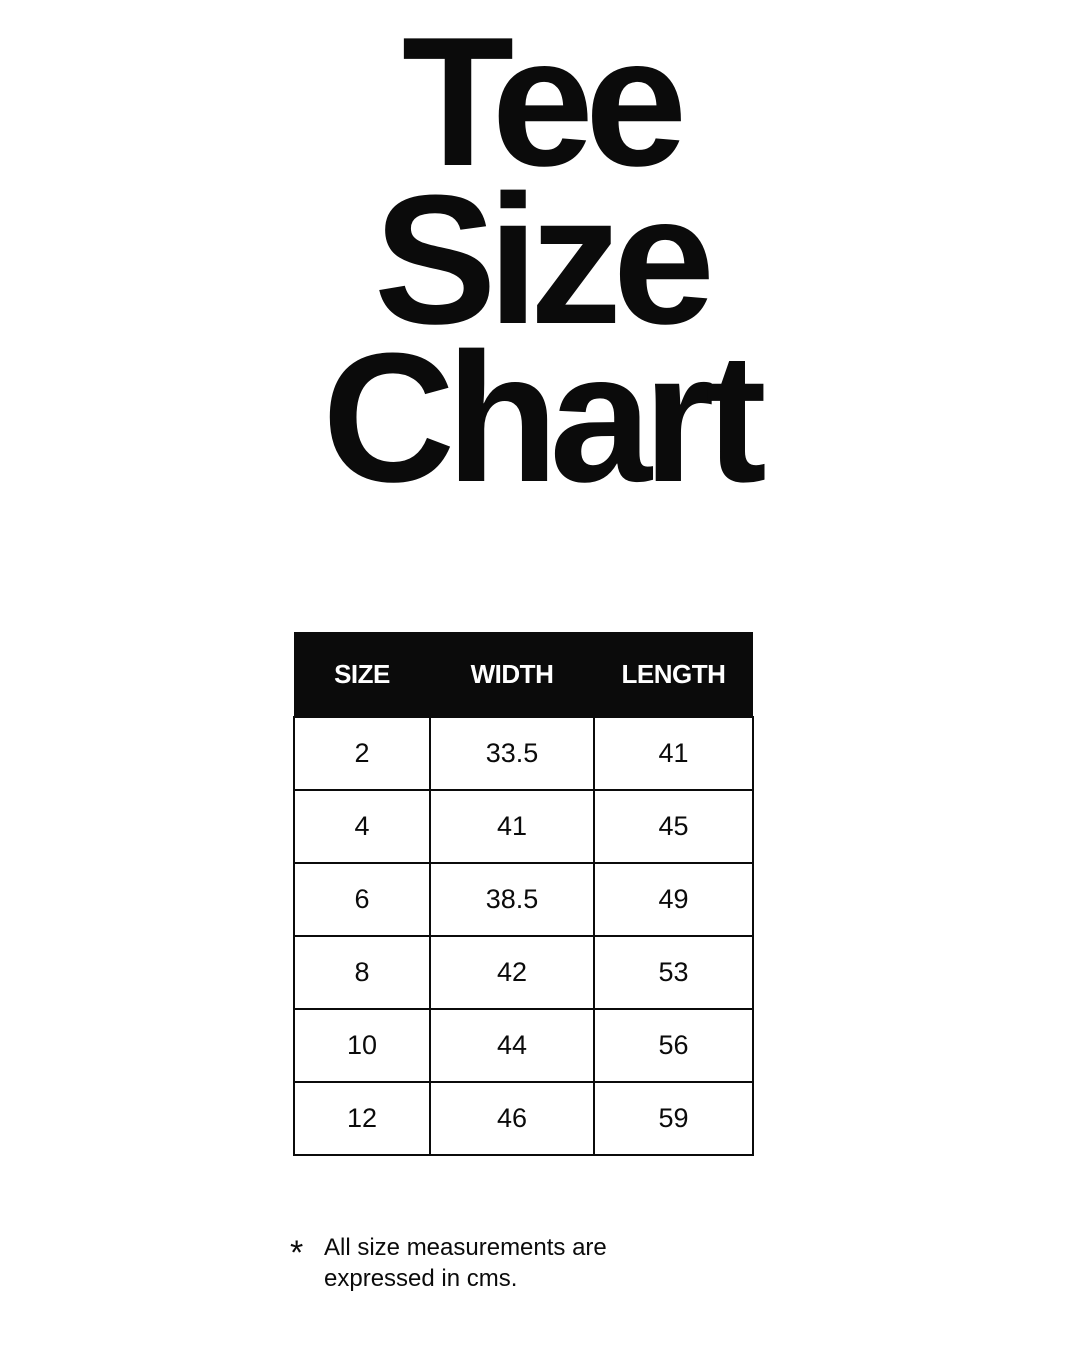  I want to click on table-row: 4 41 45, so click(523, 826).